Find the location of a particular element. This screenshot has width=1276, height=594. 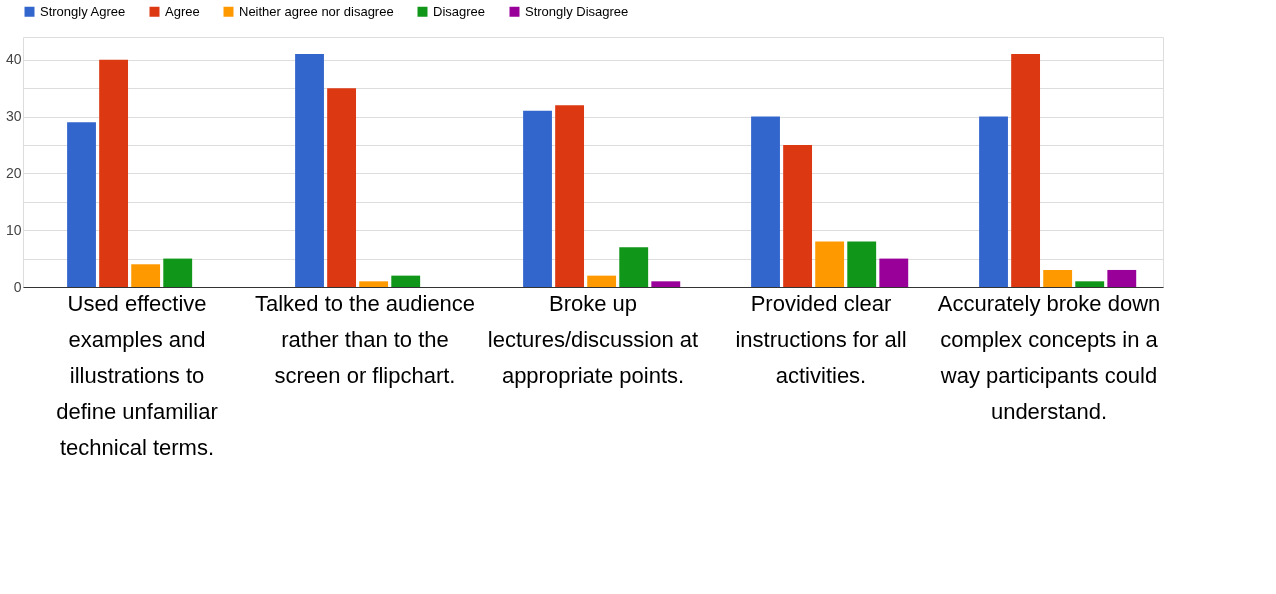

x-tick-label: Accurately broke down complex concepts in a way participants could understand. is located at coordinates (1049, 357).